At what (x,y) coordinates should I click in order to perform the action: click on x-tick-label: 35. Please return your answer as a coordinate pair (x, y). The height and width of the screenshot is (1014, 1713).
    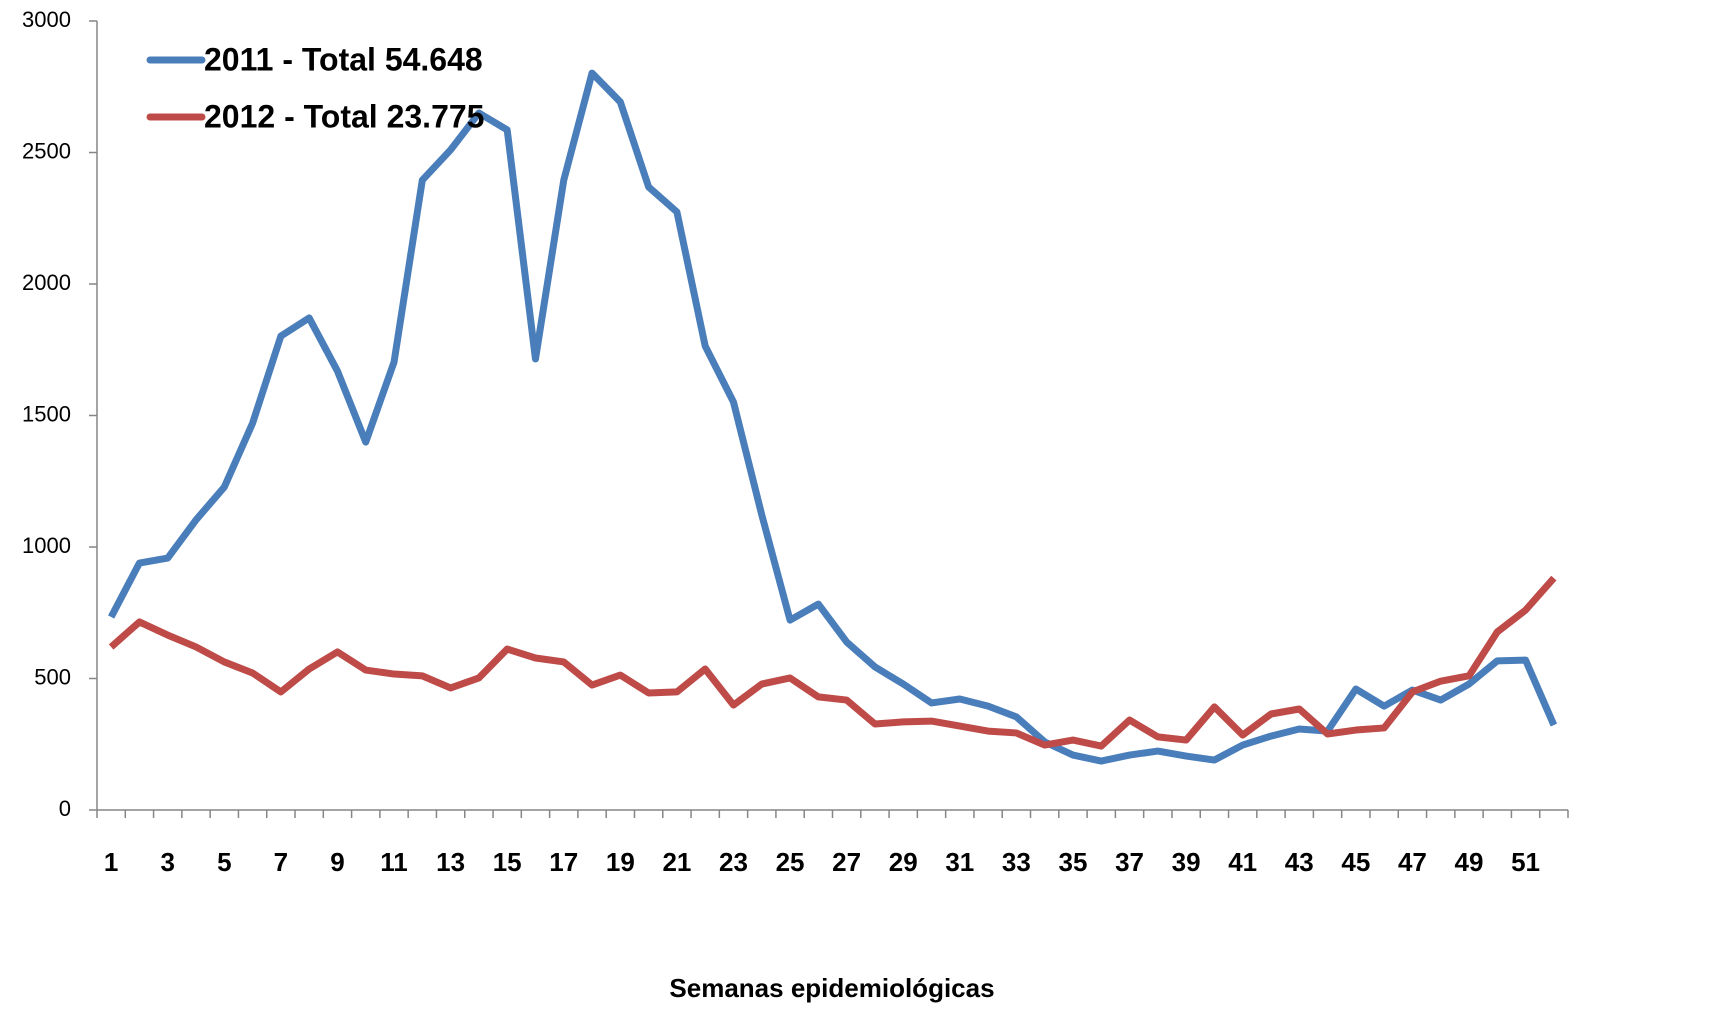
    Looking at the image, I should click on (1072, 862).